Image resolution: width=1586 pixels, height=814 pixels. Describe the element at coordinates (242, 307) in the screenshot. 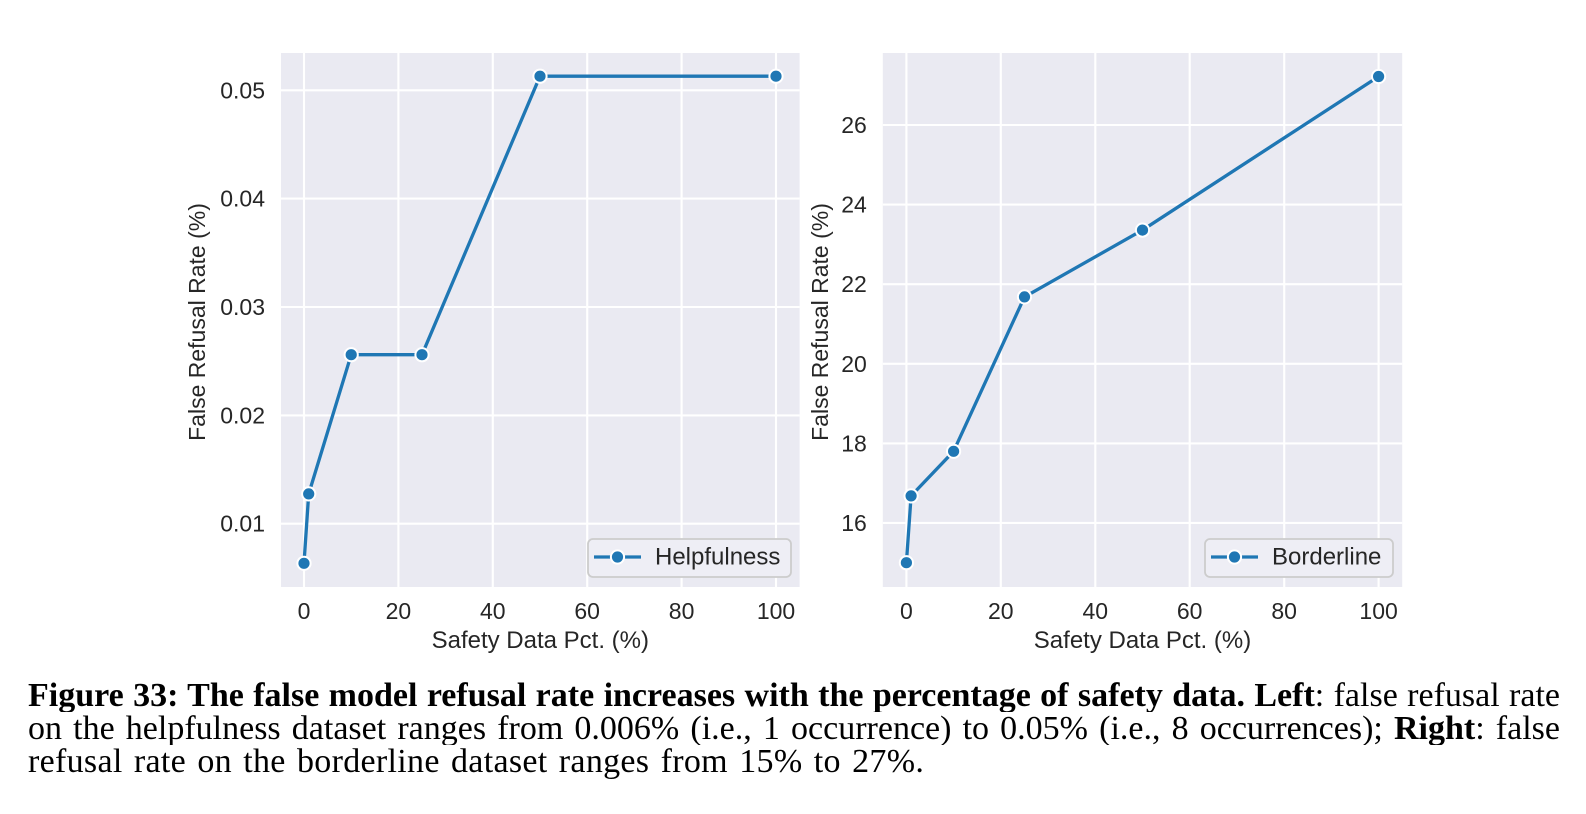

I see `svg-text: 0.03` at that location.